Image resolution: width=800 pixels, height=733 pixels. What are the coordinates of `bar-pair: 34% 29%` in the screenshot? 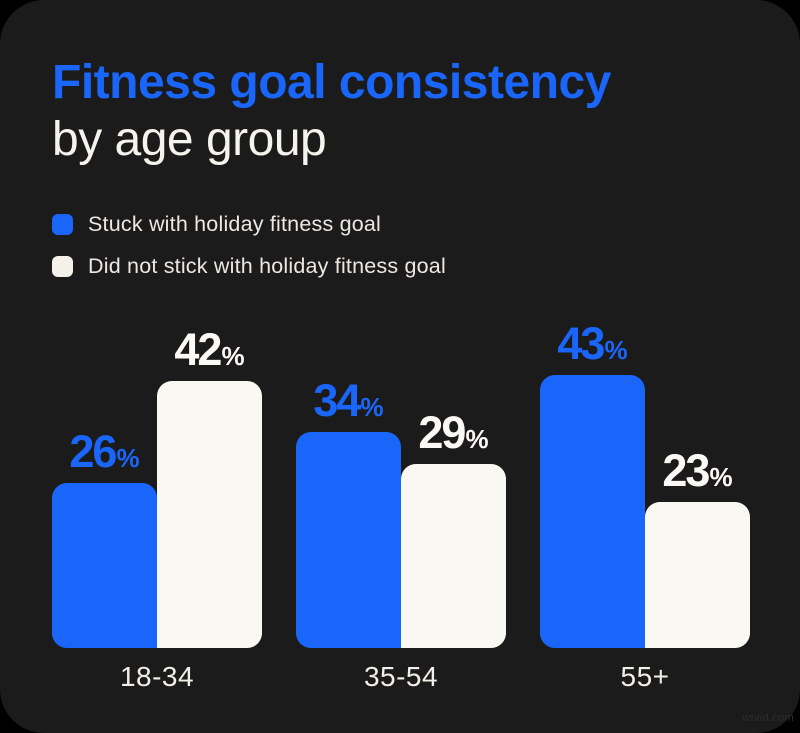 It's located at (401, 483).